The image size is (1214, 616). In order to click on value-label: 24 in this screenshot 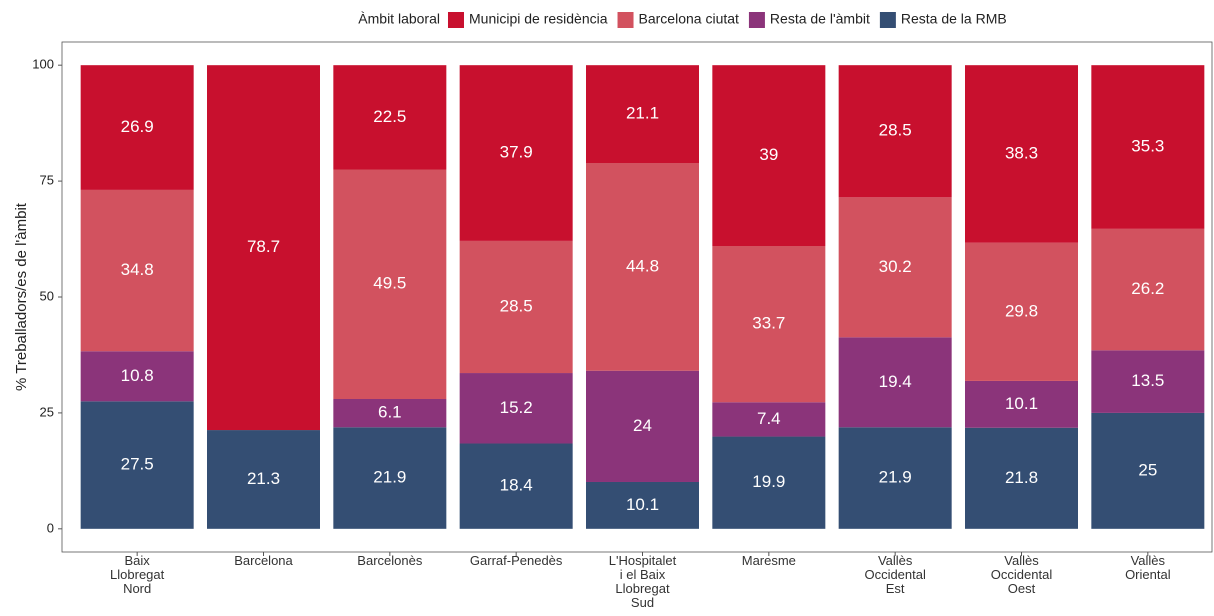, I will do `click(642, 425)`.